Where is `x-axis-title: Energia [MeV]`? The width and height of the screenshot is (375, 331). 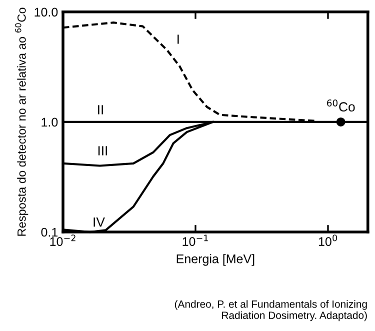
x-axis-title: Energia [MeV] is located at coordinates (215, 260).